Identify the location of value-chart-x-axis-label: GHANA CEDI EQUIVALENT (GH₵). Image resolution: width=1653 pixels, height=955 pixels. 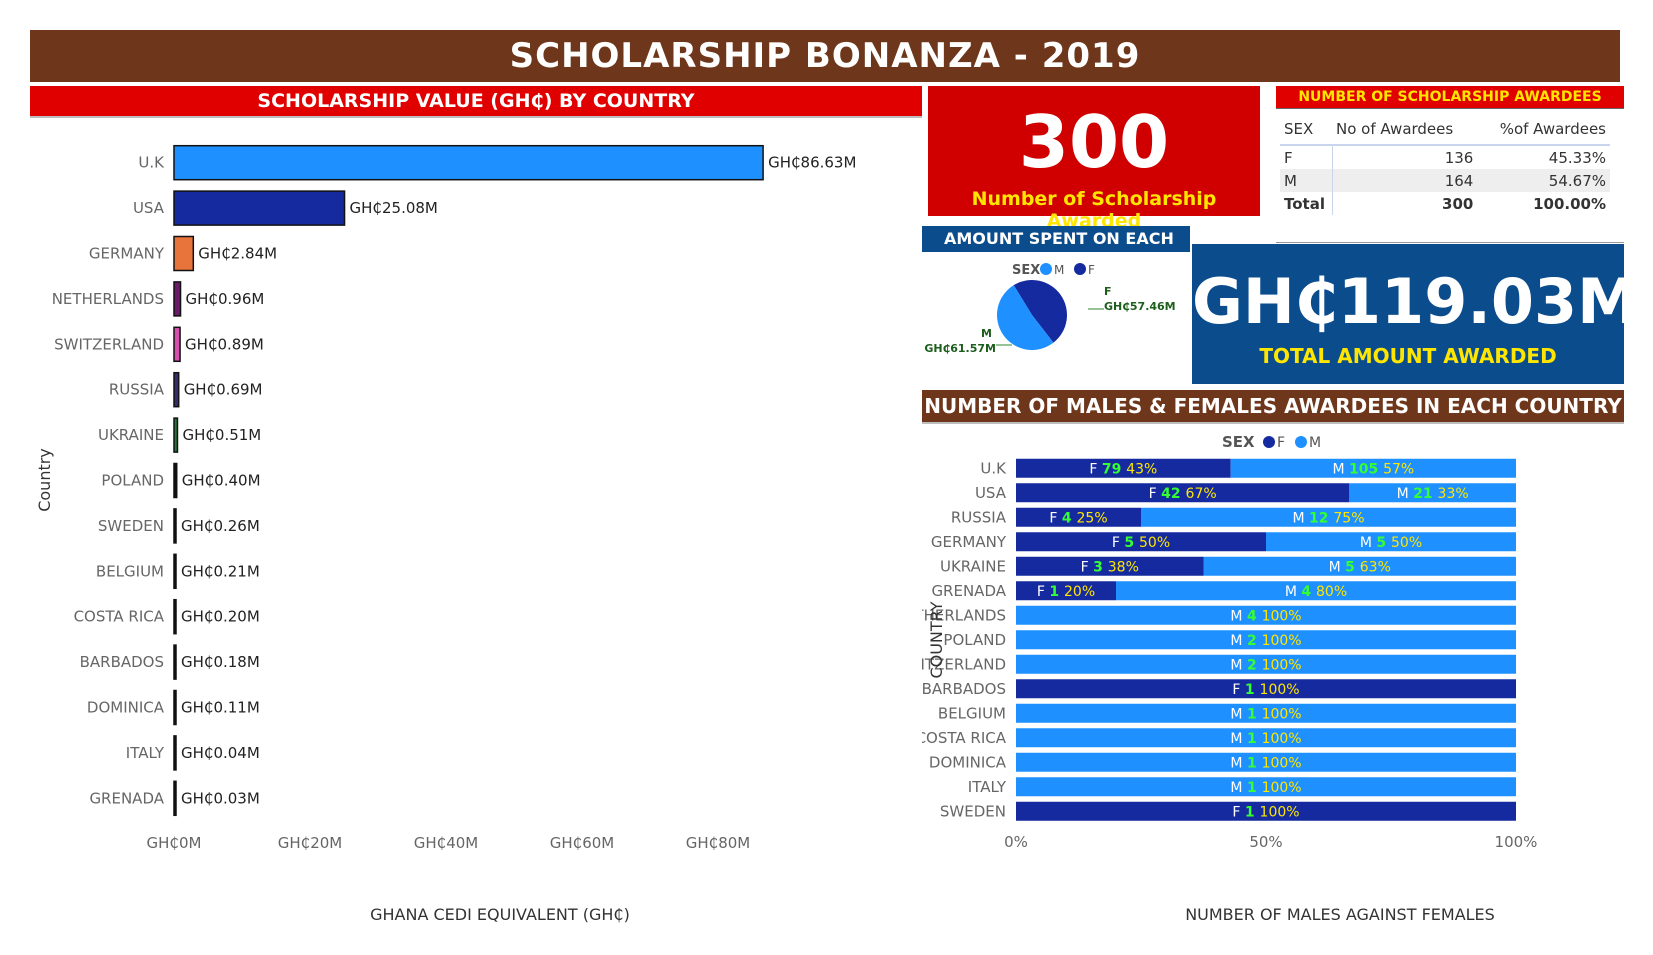
(500, 914).